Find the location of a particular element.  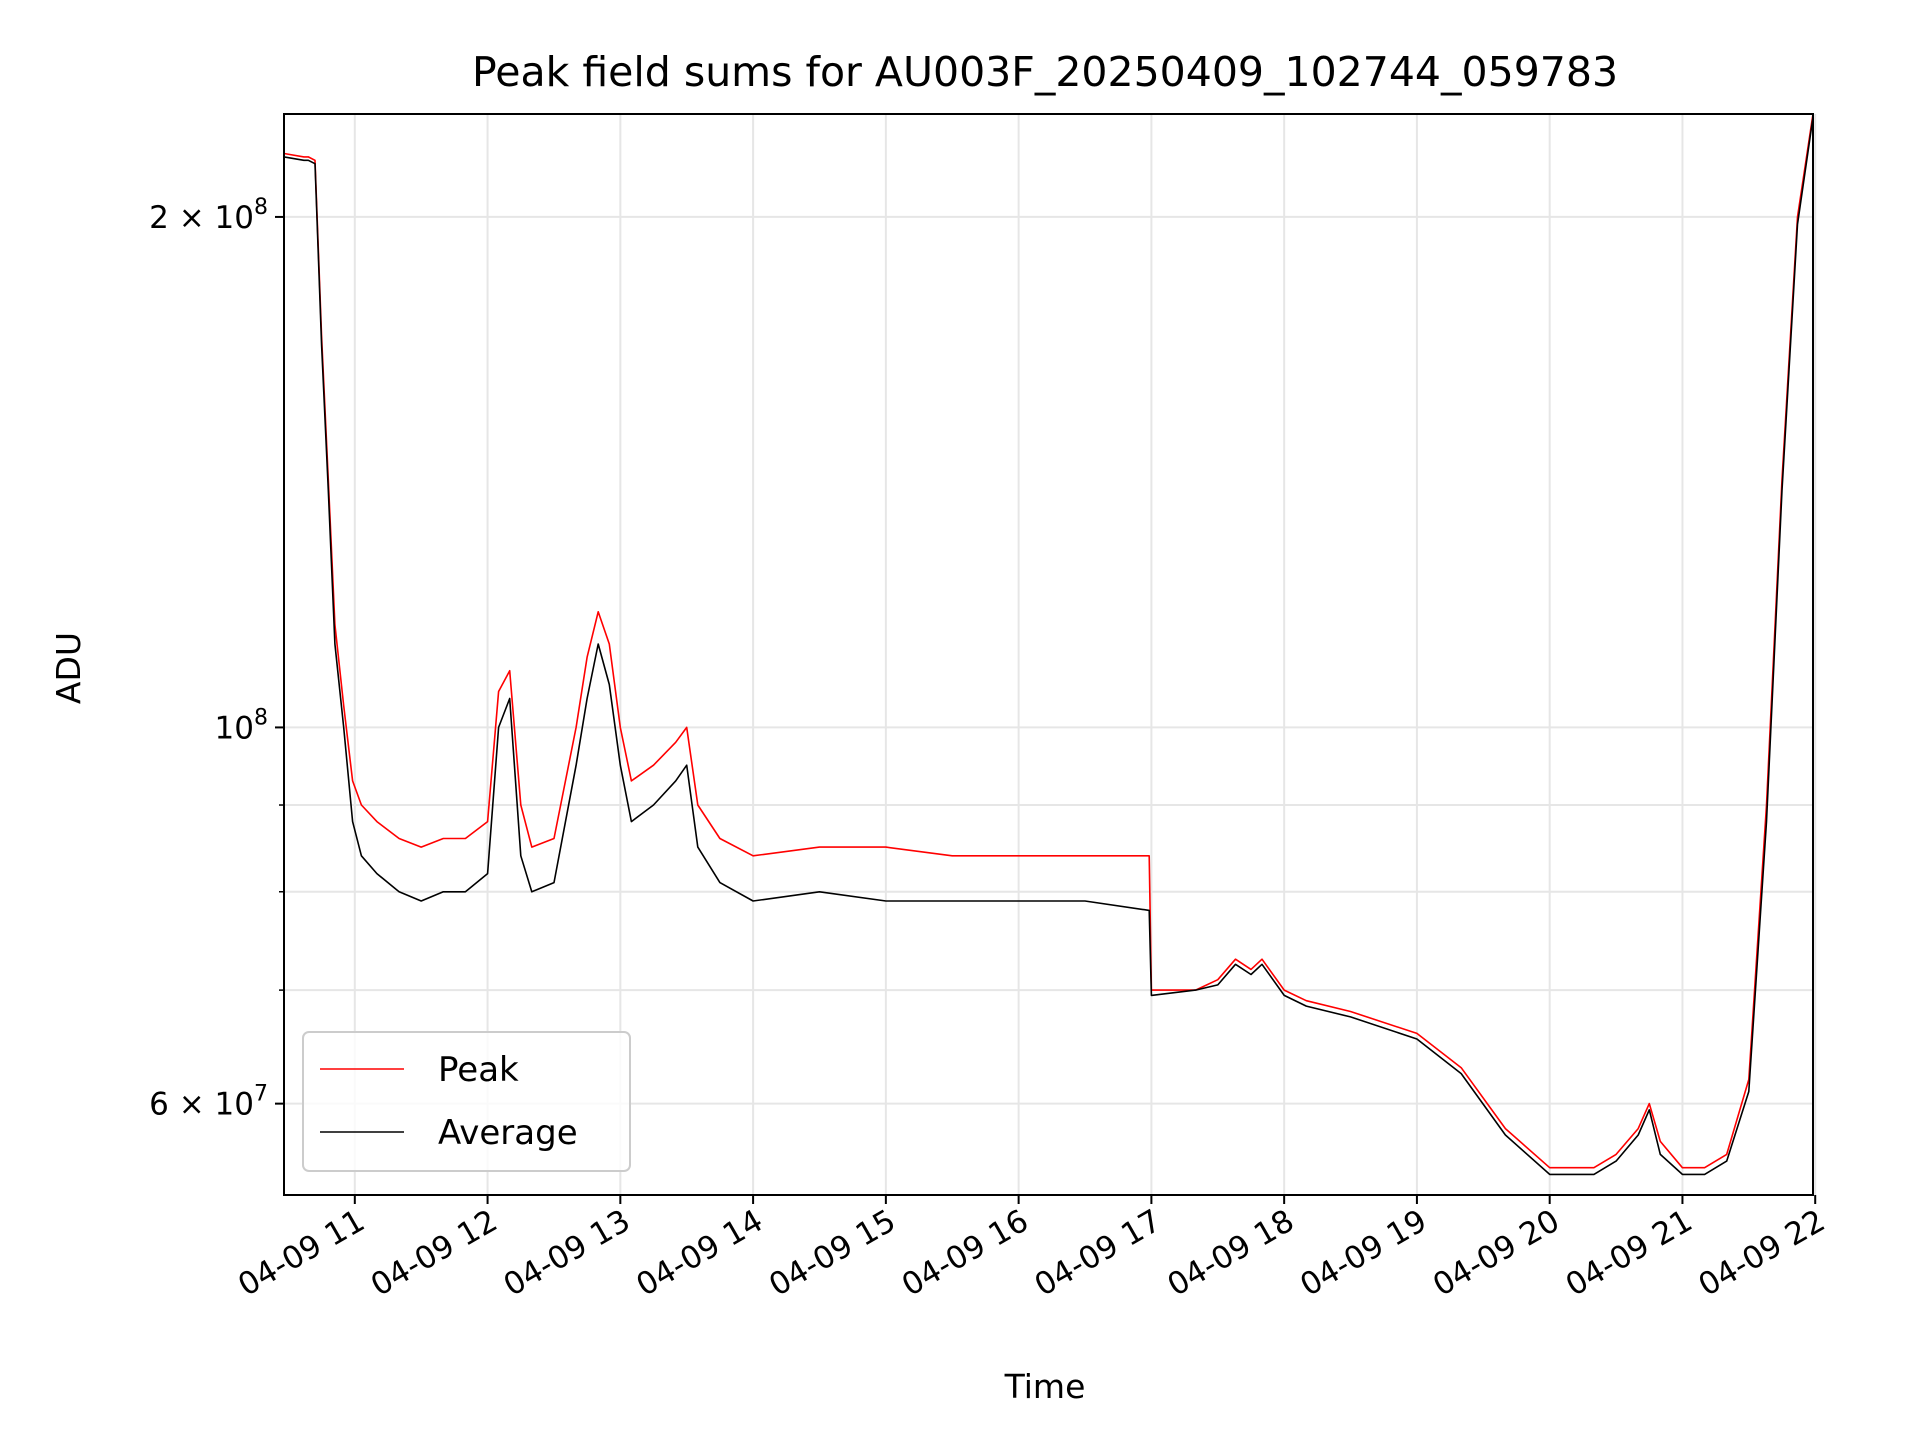

x-tick-label: 04-09 20 is located at coordinates (1496, 1253).